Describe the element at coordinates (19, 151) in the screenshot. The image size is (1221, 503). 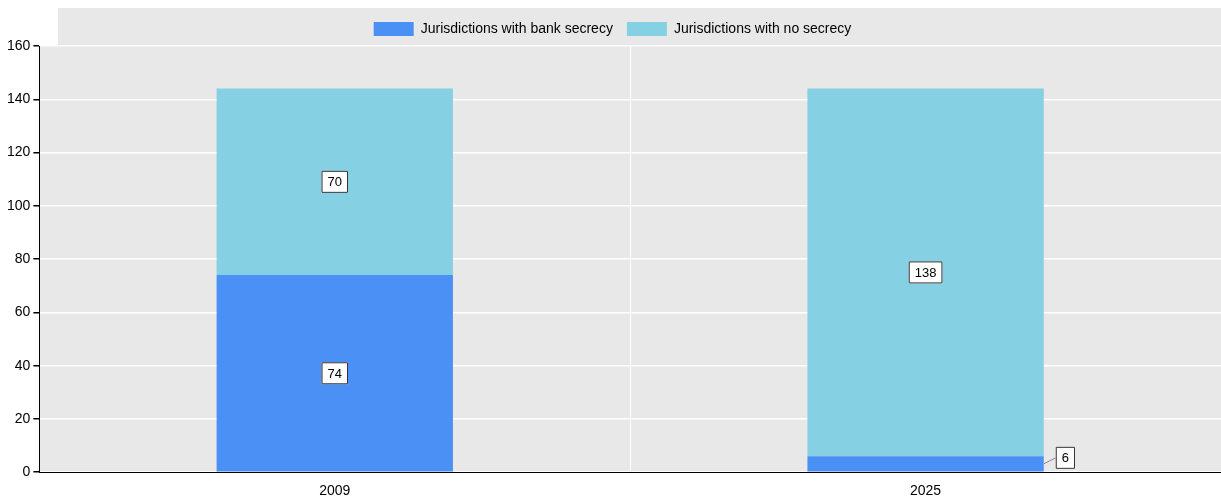
I see `y-tick-label: 120` at that location.